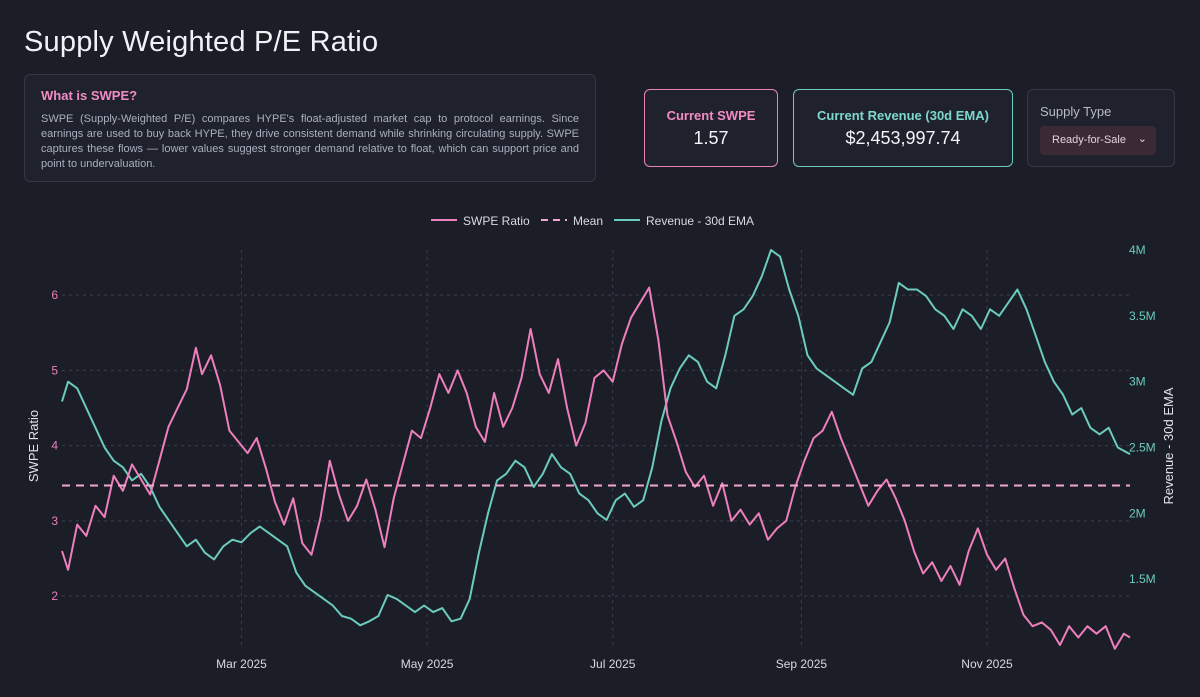  I want to click on y-right-tick-label: 3.5M, so click(1142, 316).